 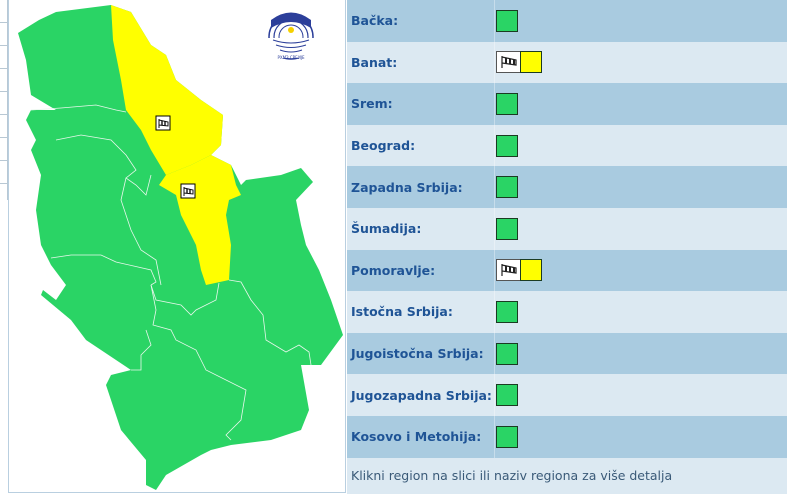 What do you see at coordinates (386, 229) in the screenshot?
I see `region-link: Šumadija:` at bounding box center [386, 229].